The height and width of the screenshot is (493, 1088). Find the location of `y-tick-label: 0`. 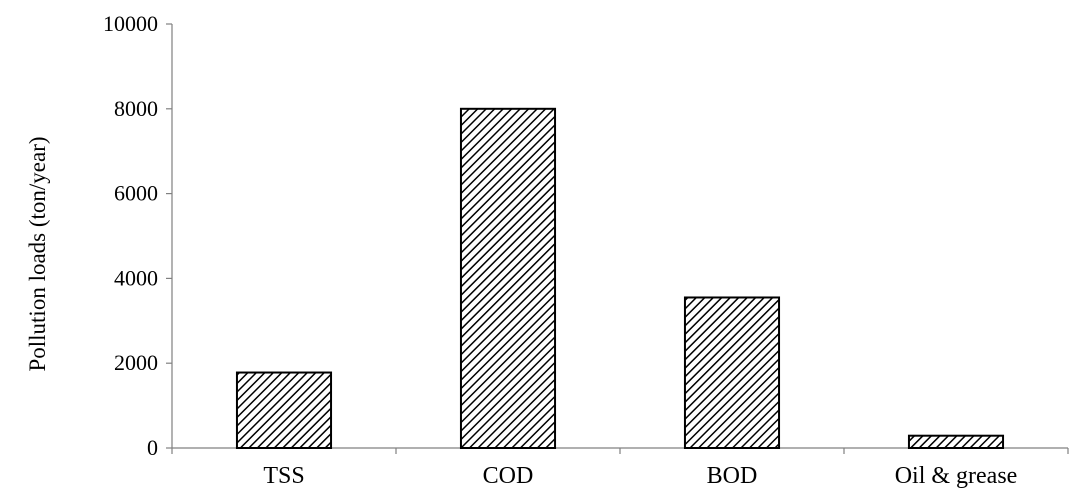

y-tick-label: 0 is located at coordinates (152, 447).